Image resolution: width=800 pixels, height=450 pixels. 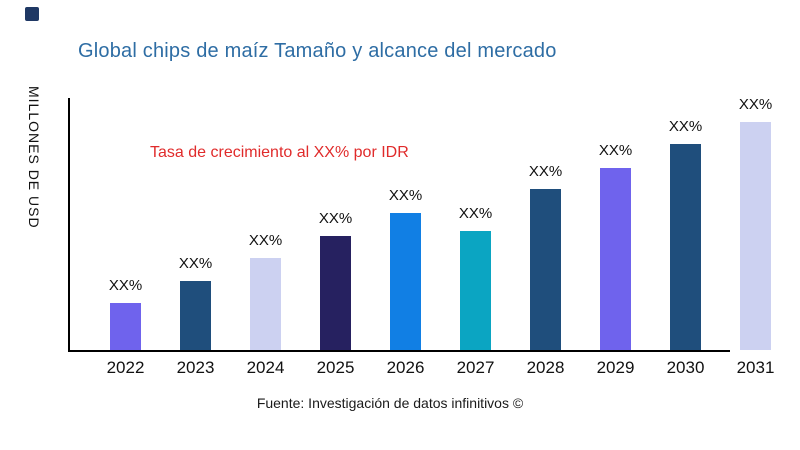 What do you see at coordinates (32, 14) in the screenshot?
I see `brand-mark-icon` at bounding box center [32, 14].